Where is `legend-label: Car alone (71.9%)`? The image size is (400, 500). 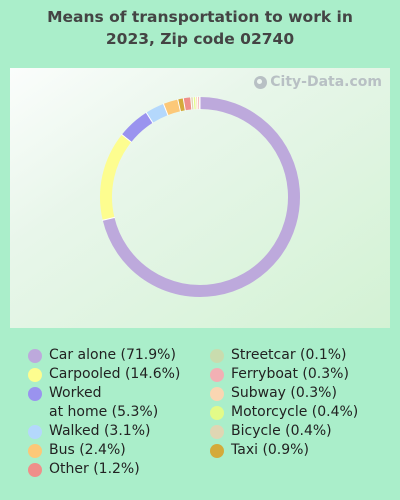
legend-label: Car alone (71.9%) is located at coordinates (112, 355).